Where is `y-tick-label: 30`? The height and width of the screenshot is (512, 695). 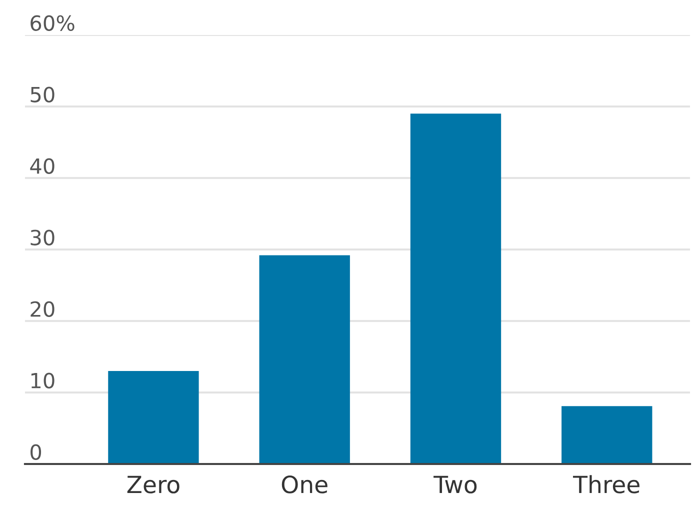
y-tick-label: 30 is located at coordinates (42, 238).